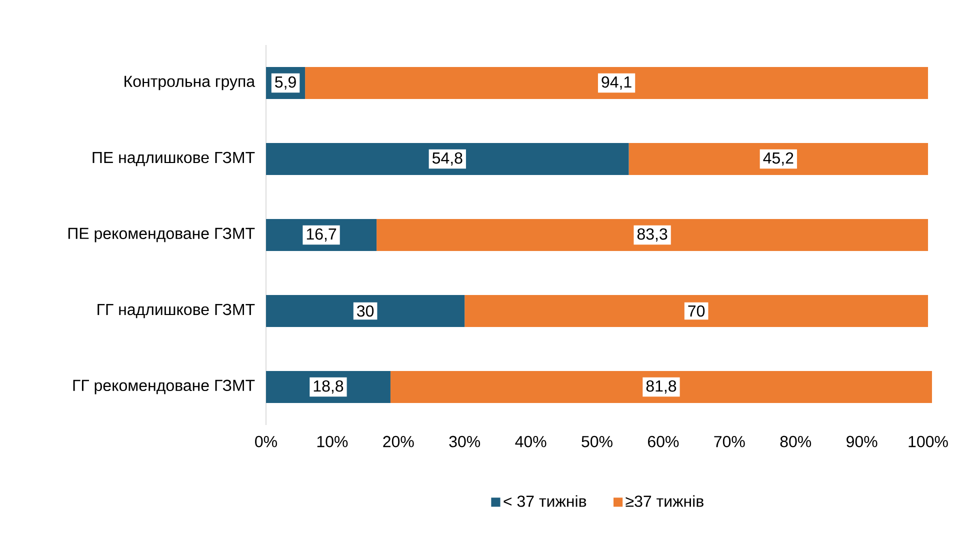 This screenshot has height=549, width=967. I want to click on data-label: 16,7, so click(321, 235).